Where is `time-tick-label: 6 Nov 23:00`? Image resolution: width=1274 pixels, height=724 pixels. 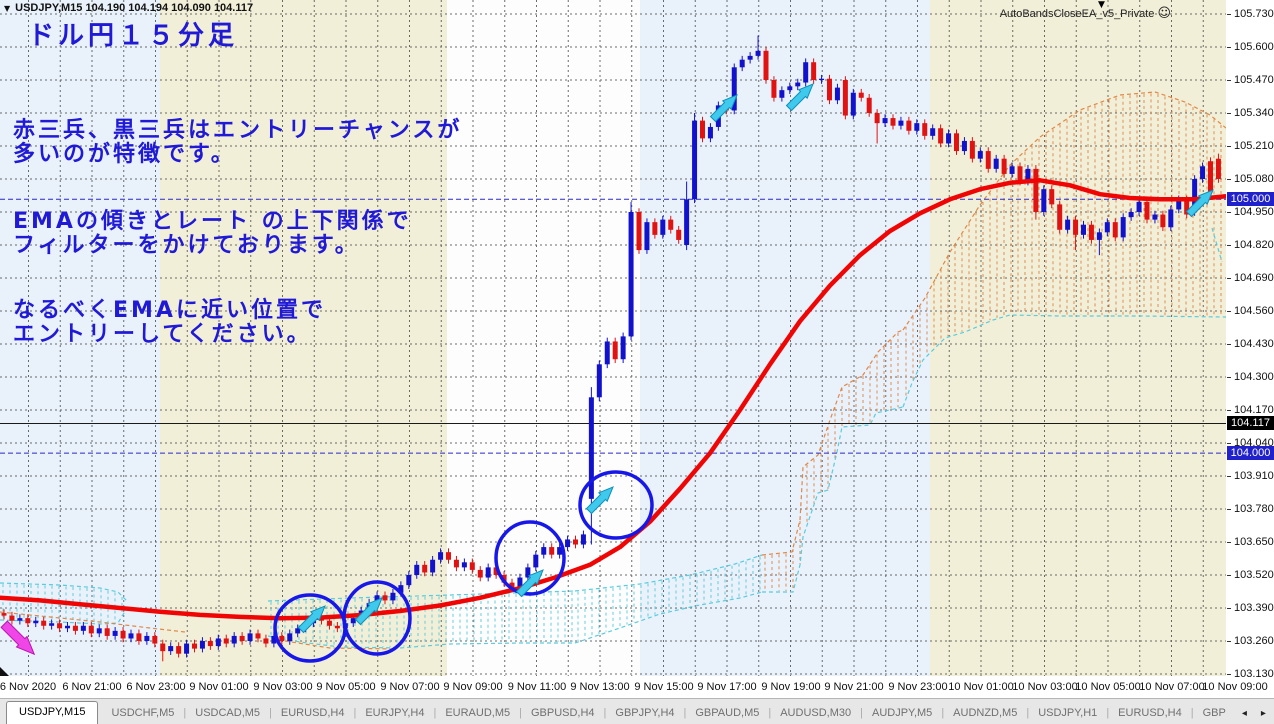 time-tick-label: 6 Nov 23:00 is located at coordinates (156, 687).